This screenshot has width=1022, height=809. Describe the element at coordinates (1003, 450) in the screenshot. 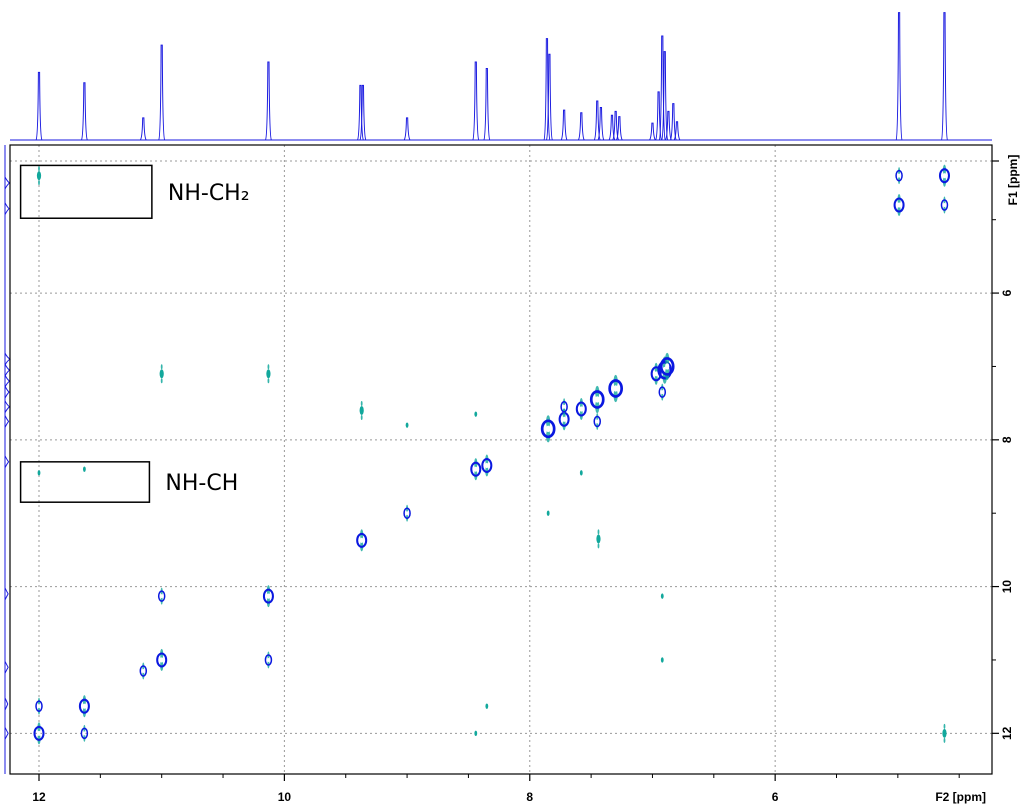

I see `y-axis-ticks: 6 8 10 12` at that location.